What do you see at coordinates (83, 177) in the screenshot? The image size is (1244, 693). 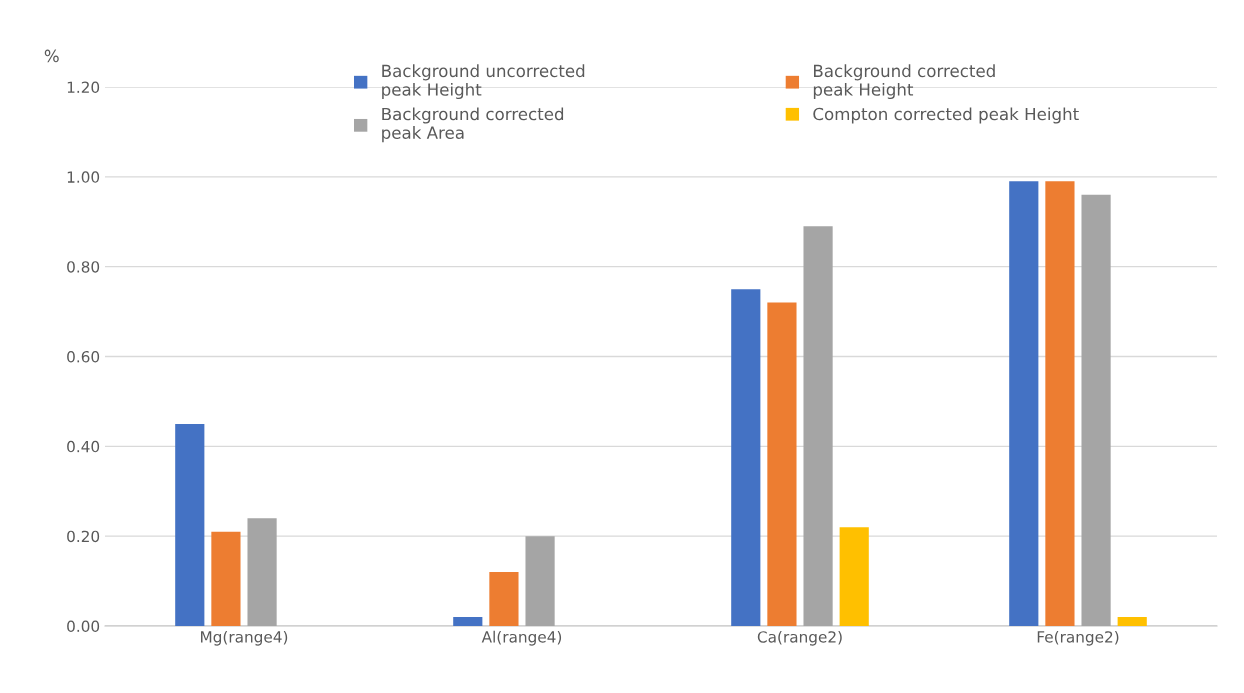 I see `y-tick-label: 1.00` at bounding box center [83, 177].